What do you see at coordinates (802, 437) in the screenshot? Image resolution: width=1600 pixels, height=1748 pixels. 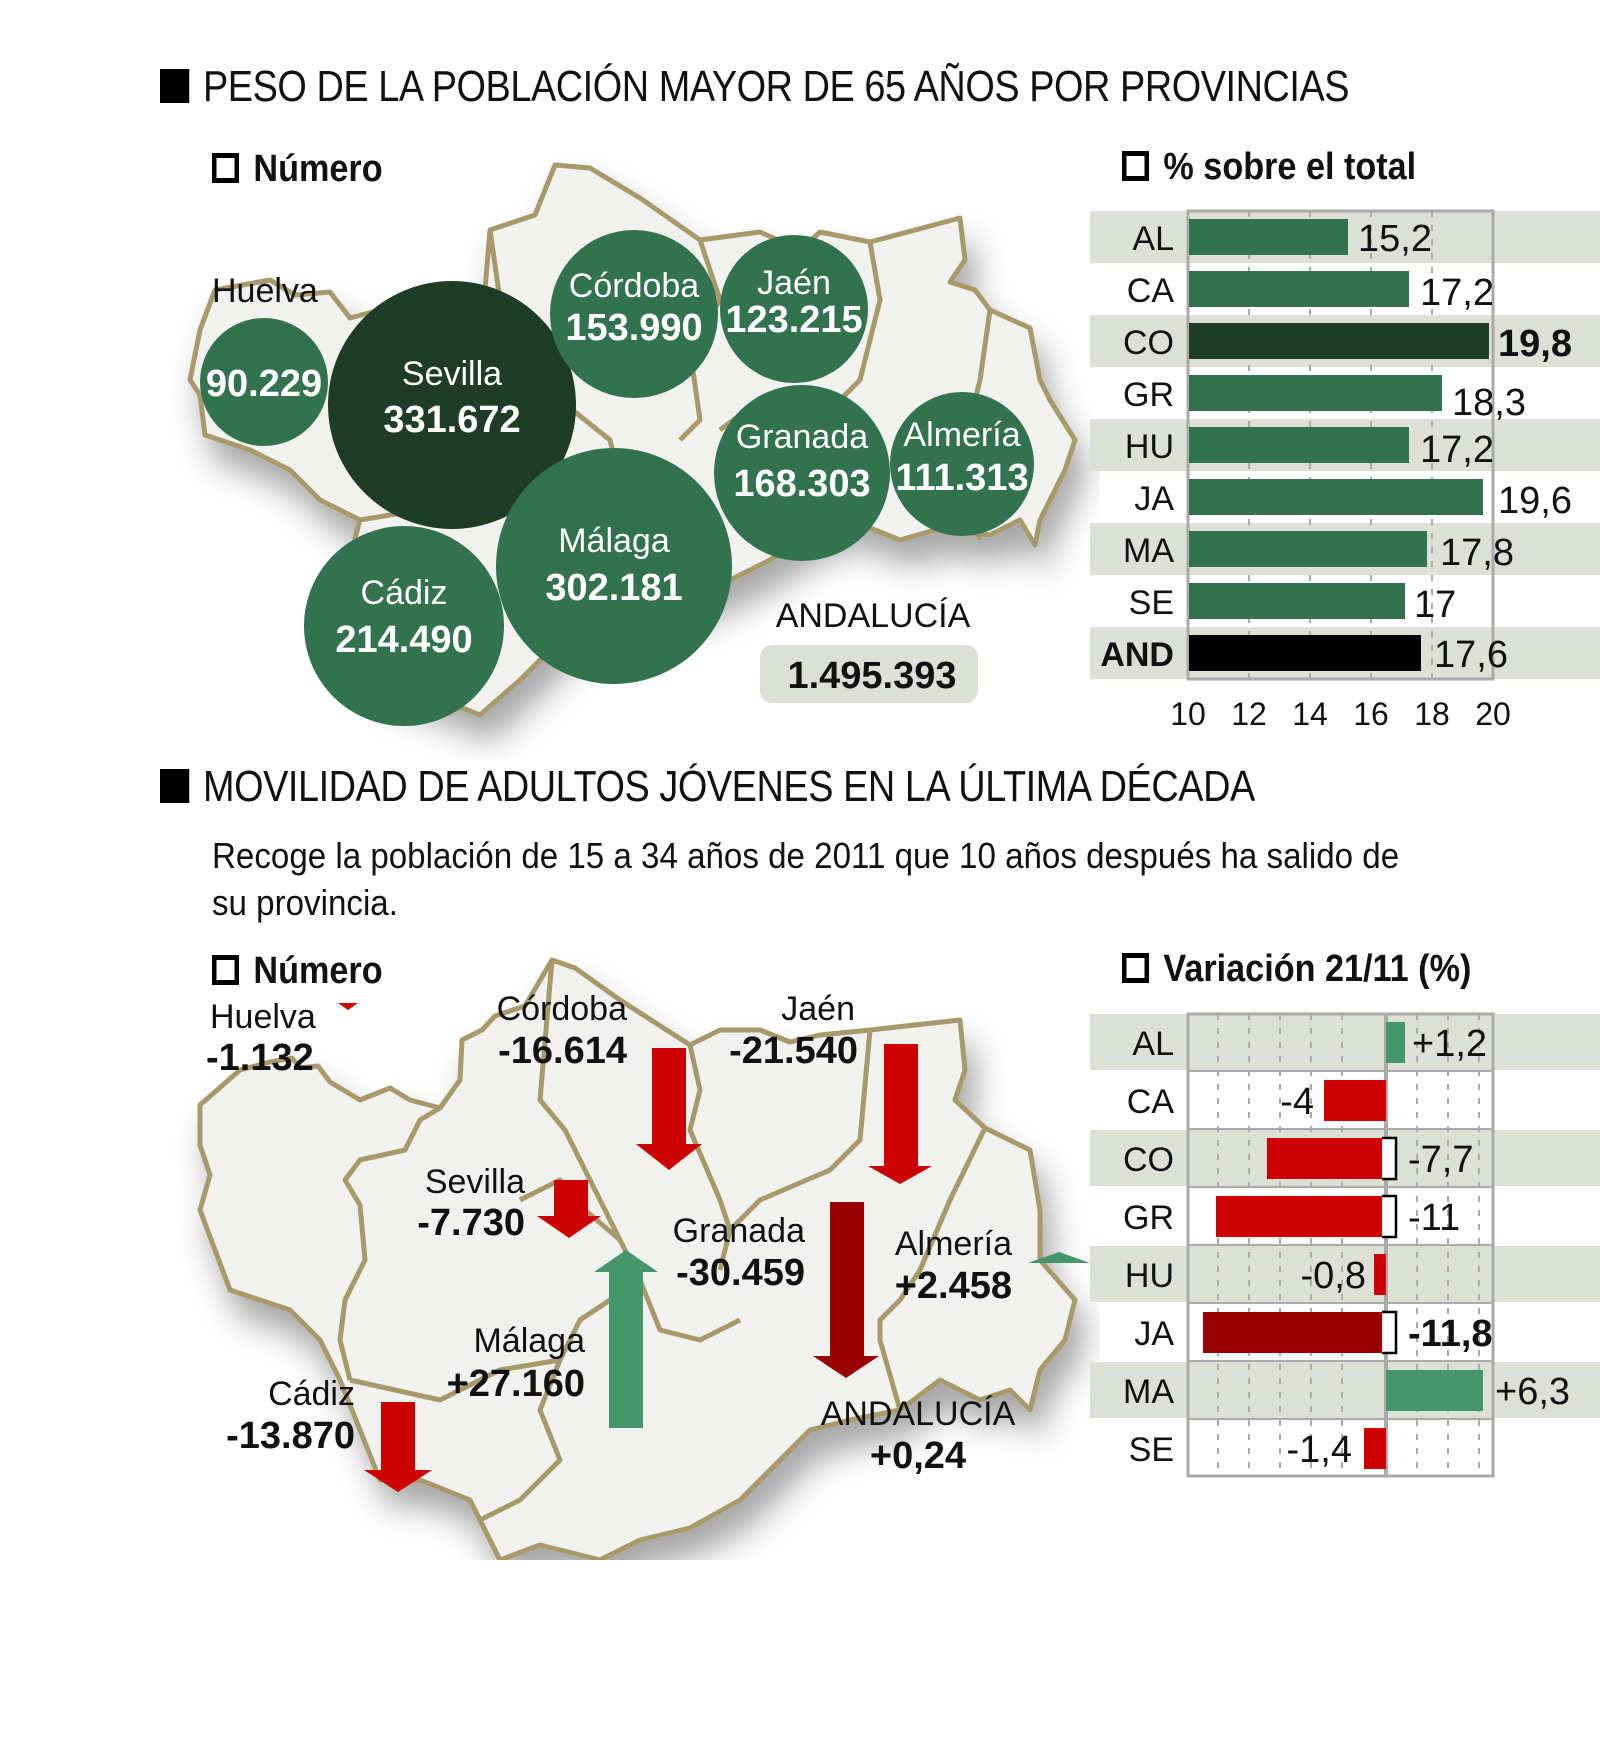 I see `svg-text: Granada` at bounding box center [802, 437].